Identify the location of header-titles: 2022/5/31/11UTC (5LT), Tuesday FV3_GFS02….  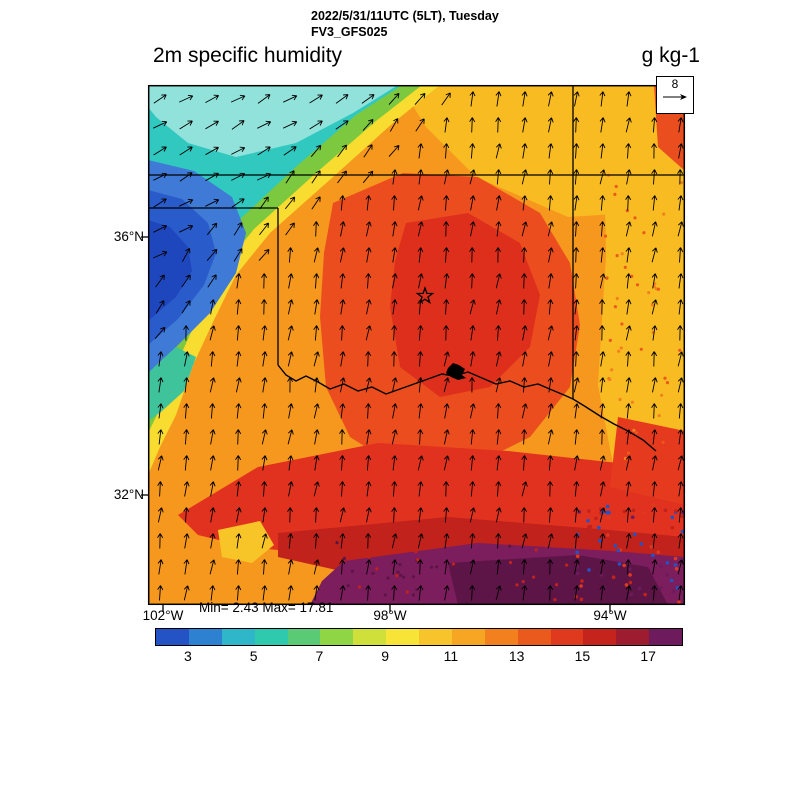
(405, 24).